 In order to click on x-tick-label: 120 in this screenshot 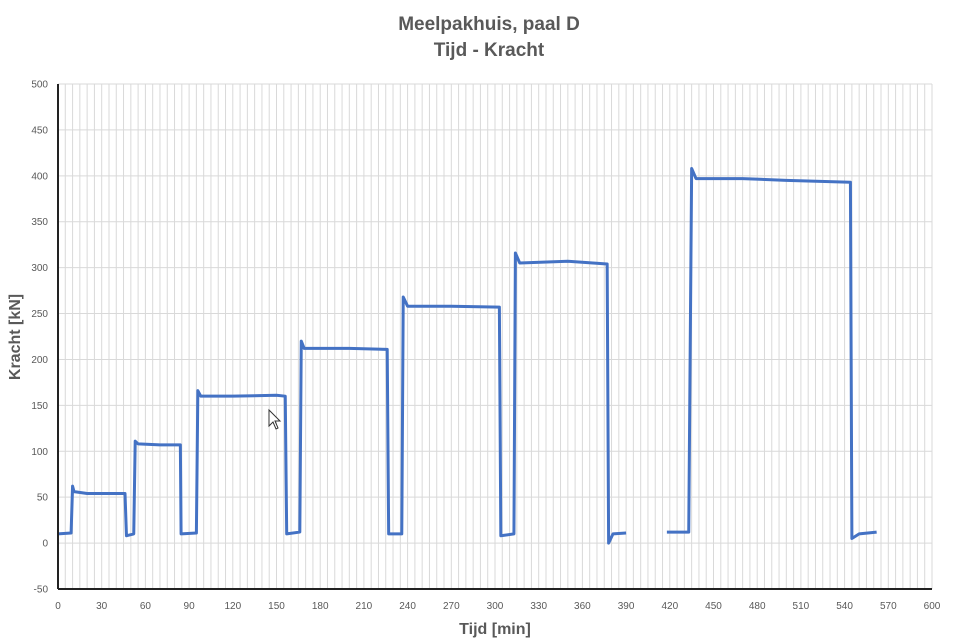, I will do `click(232, 606)`.